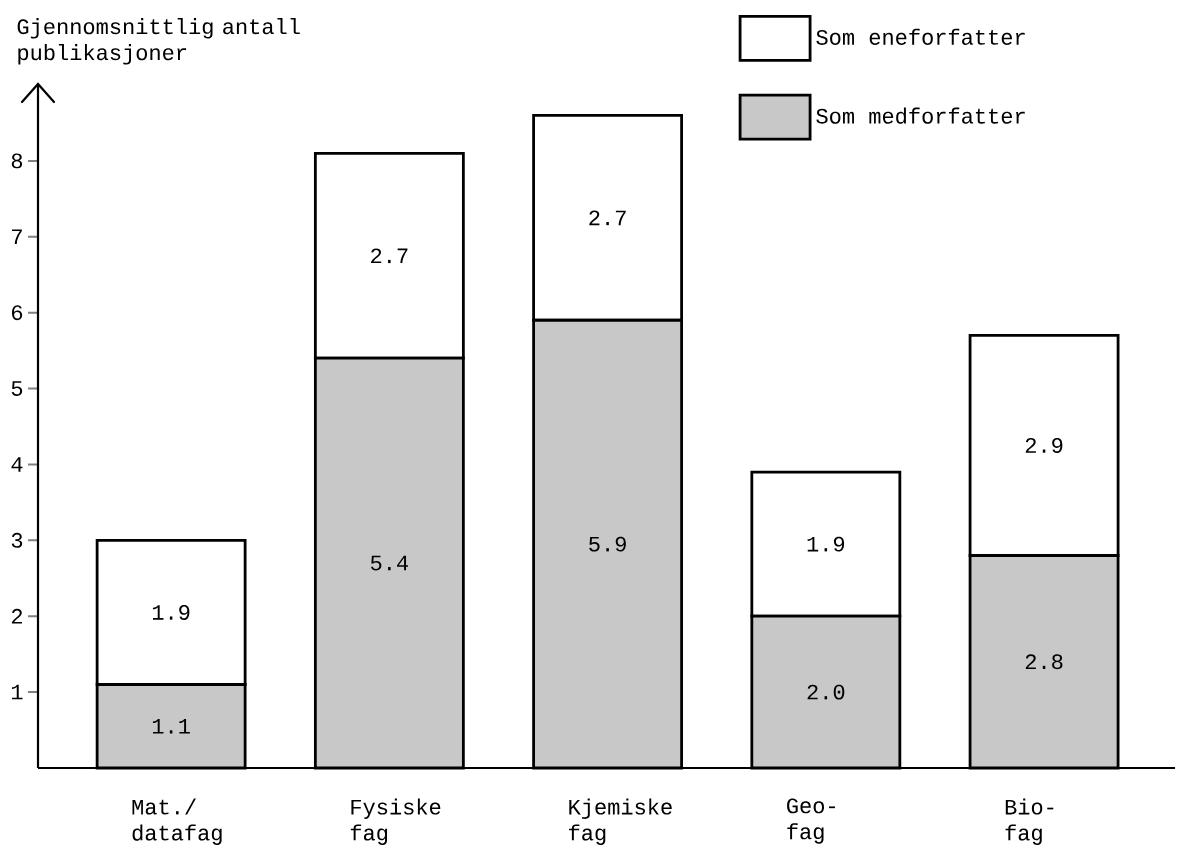  What do you see at coordinates (177, 821) in the screenshot?
I see `x-tick-label: Mat./ datafag` at bounding box center [177, 821].